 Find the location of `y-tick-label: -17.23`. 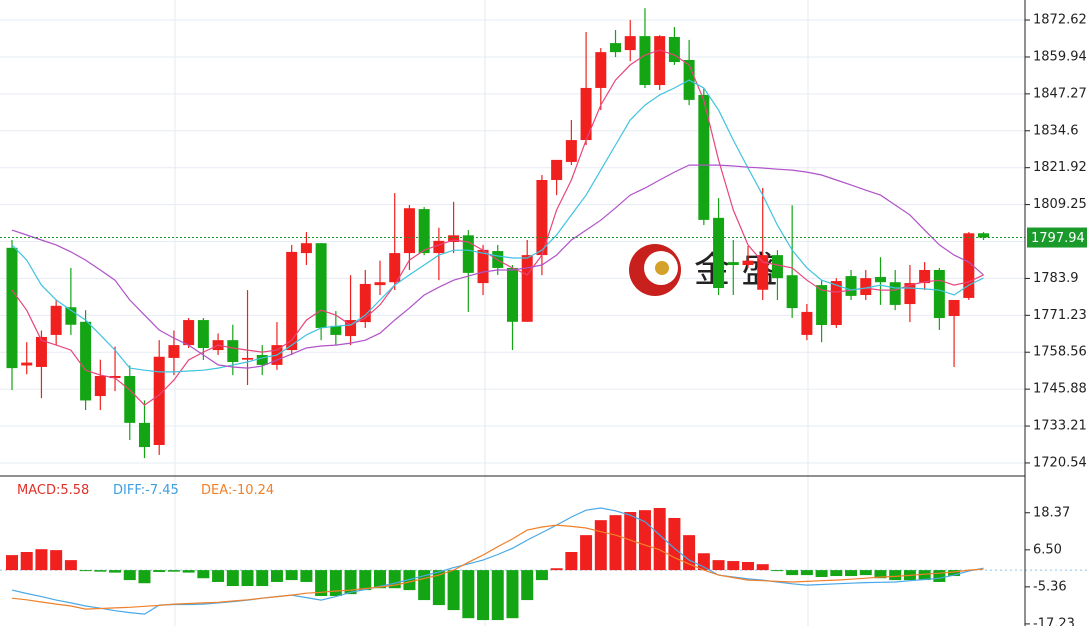

y-tick-label: -17.23 is located at coordinates (1054, 621).